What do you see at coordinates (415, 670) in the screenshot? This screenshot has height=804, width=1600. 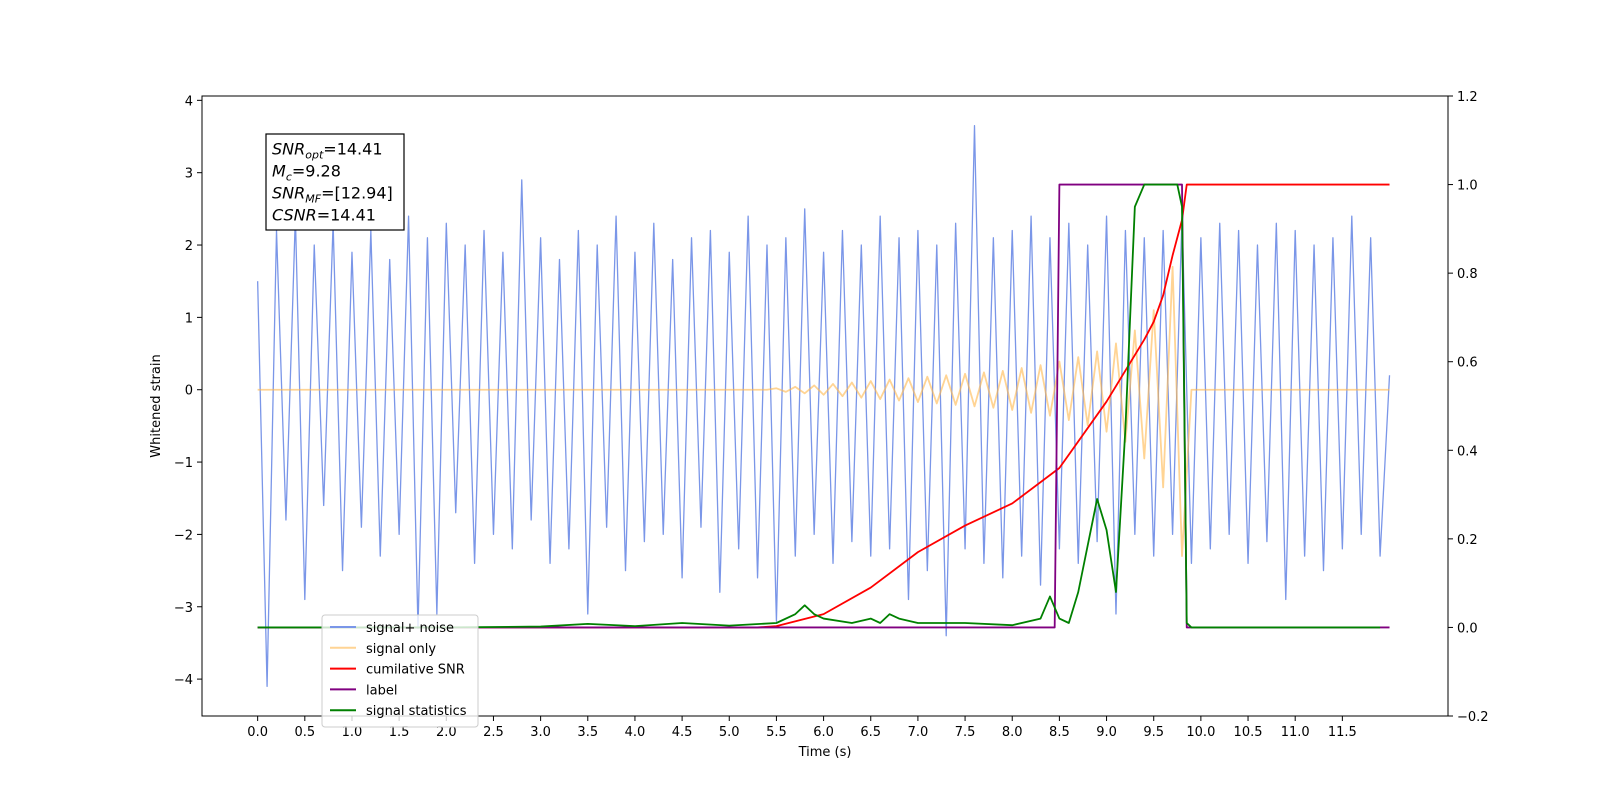 I see `legend-label: cumilative SNR` at bounding box center [415, 670].